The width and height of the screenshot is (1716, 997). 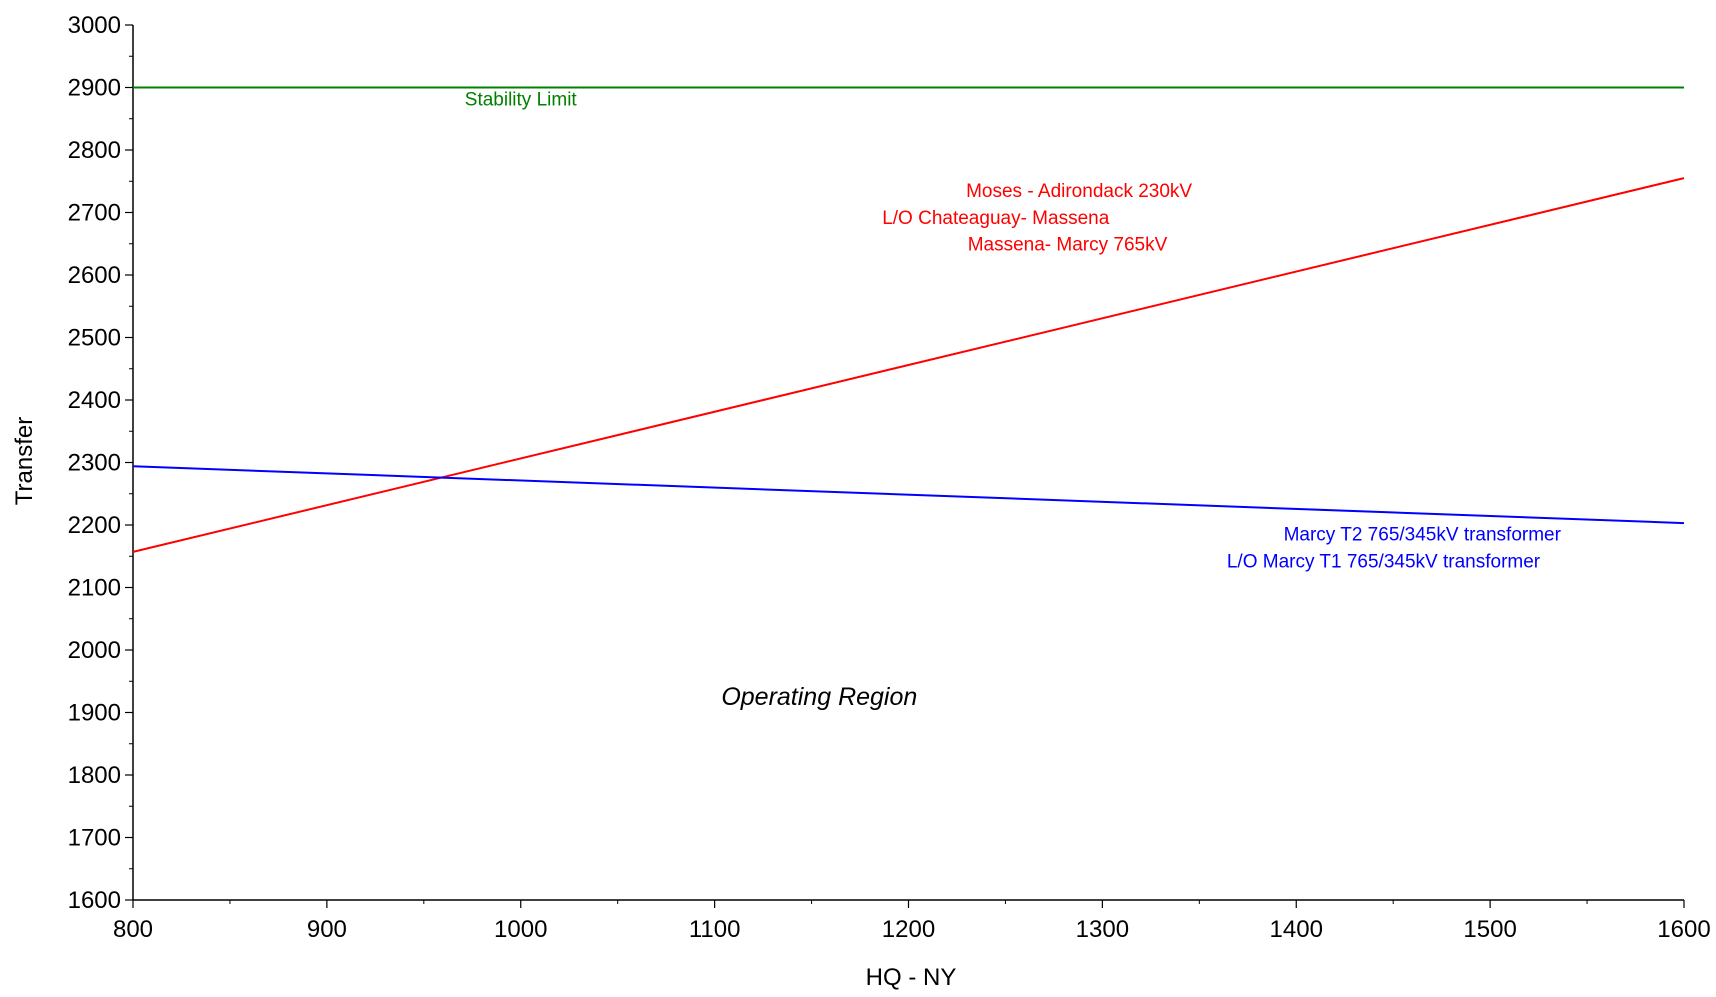 I want to click on y-tick-label: 3000, so click(x=94, y=25).